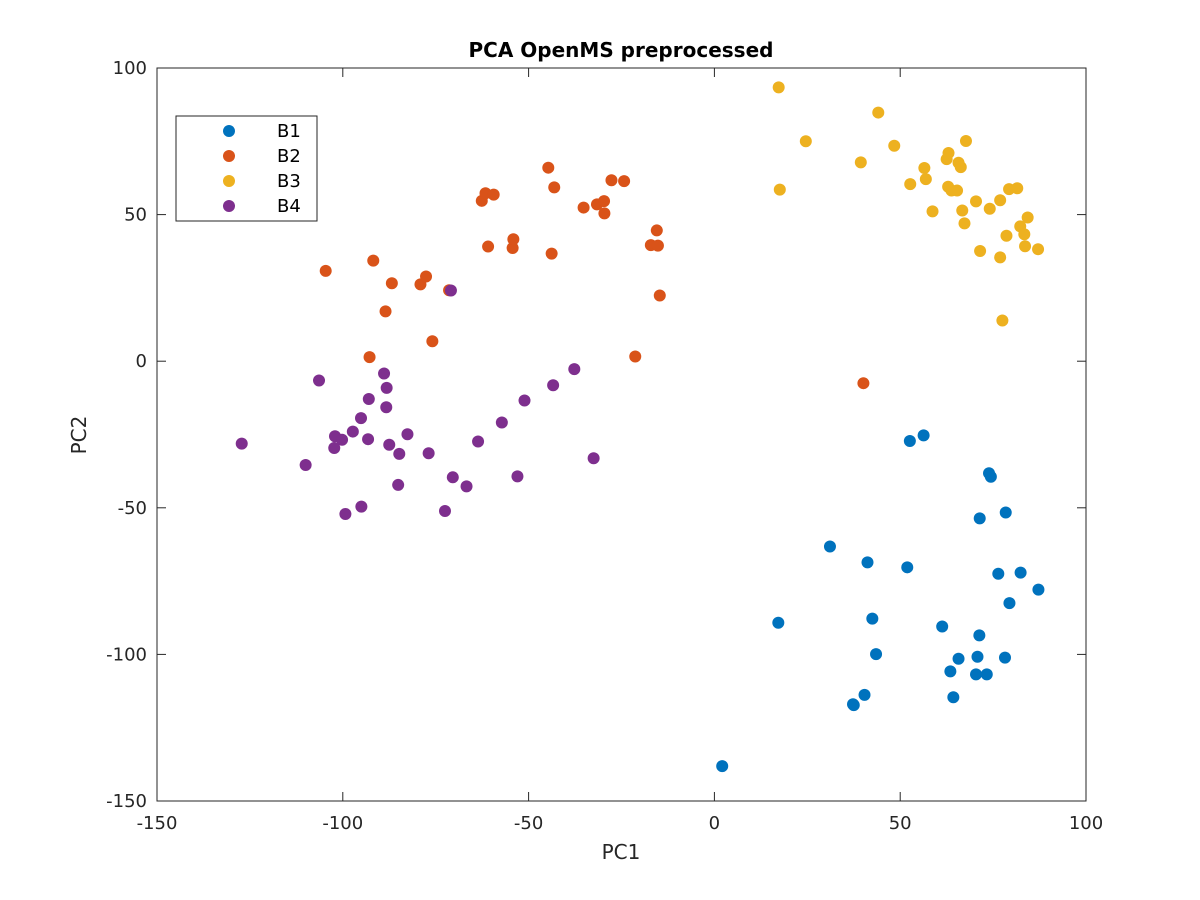  Describe the element at coordinates (135, 215) in the screenshot. I see `y-tick-label: 50` at that location.